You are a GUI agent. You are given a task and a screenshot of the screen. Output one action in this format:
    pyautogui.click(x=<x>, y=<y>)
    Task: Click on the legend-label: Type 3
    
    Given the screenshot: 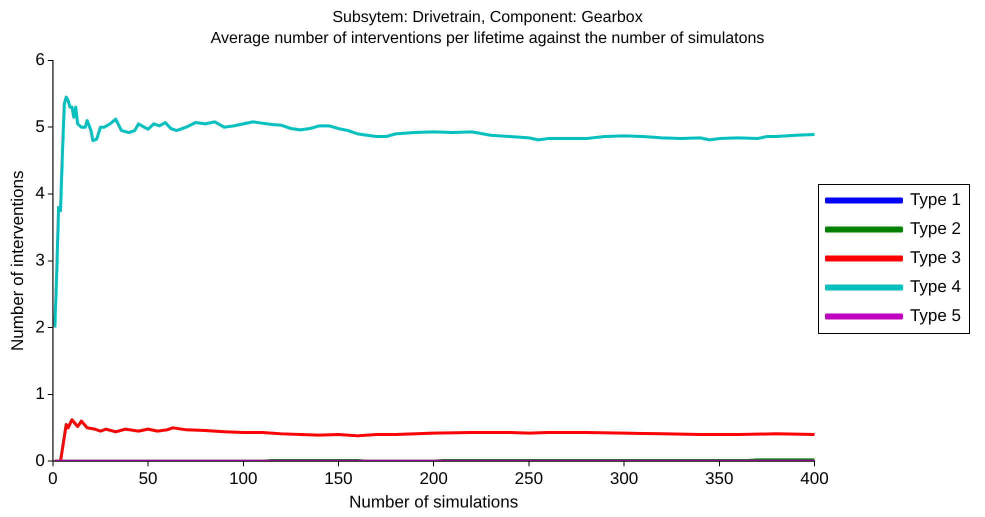 What is the action you would take?
    pyautogui.click(x=936, y=258)
    